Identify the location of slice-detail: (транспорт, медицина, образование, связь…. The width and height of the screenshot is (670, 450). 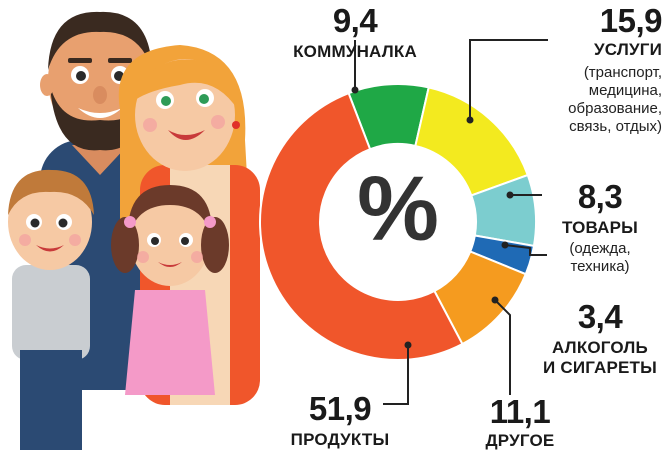
(615, 99).